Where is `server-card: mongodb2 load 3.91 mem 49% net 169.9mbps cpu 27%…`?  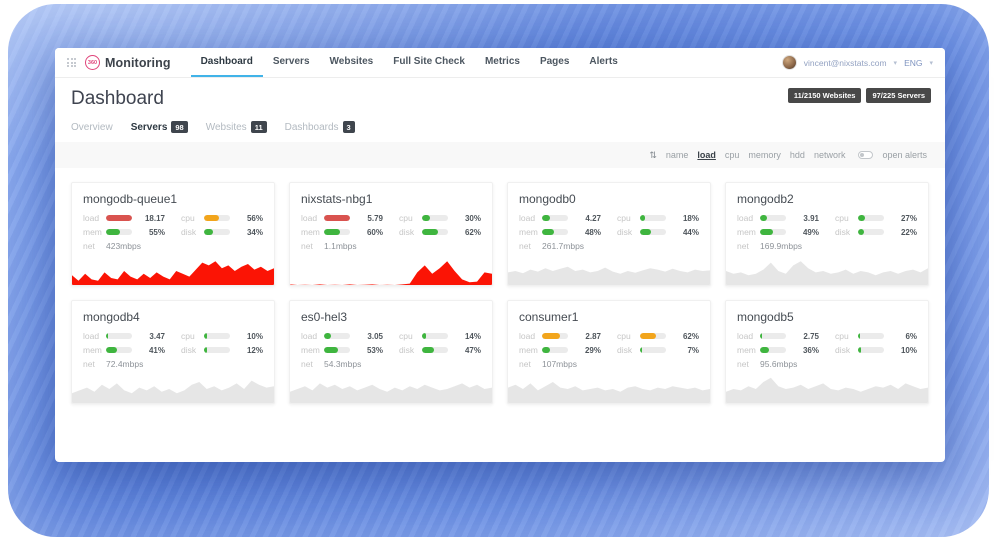
server-card: mongodb2 load 3.91 mem 49% net 169.9mbps cpu 27%… is located at coordinates (827, 234).